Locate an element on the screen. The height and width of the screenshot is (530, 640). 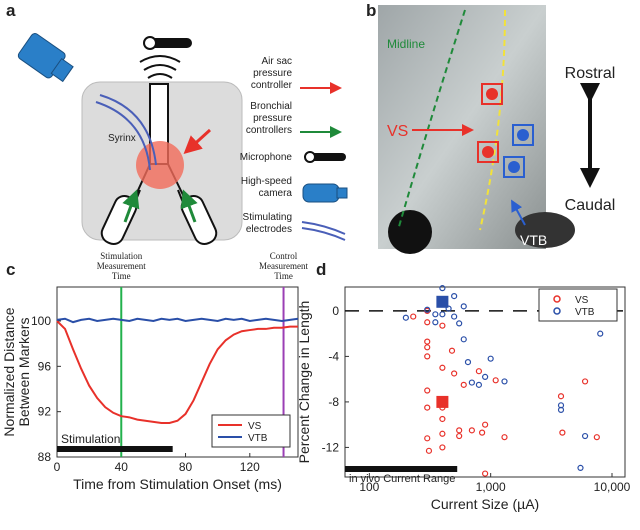
range-bar is located at coordinates (115, 449).